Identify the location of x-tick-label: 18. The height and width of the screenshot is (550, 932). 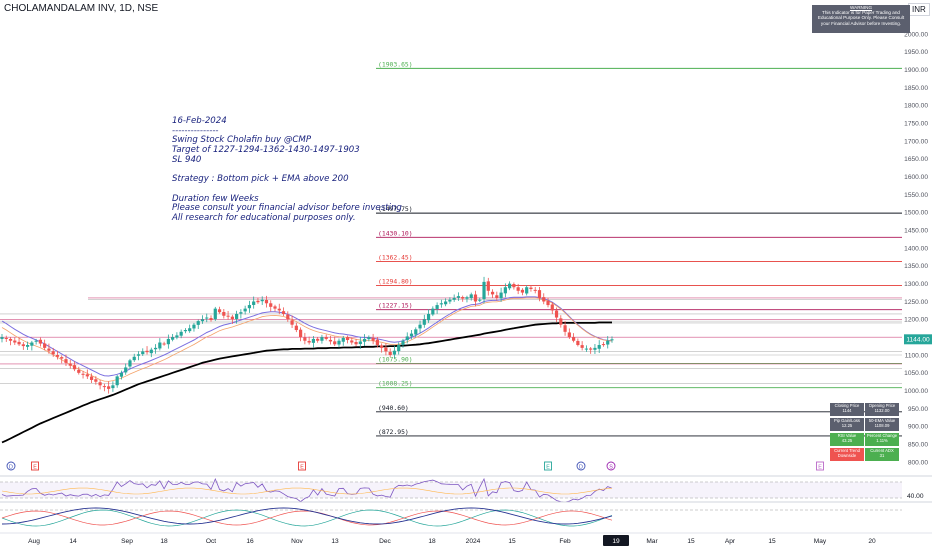
(432, 541).